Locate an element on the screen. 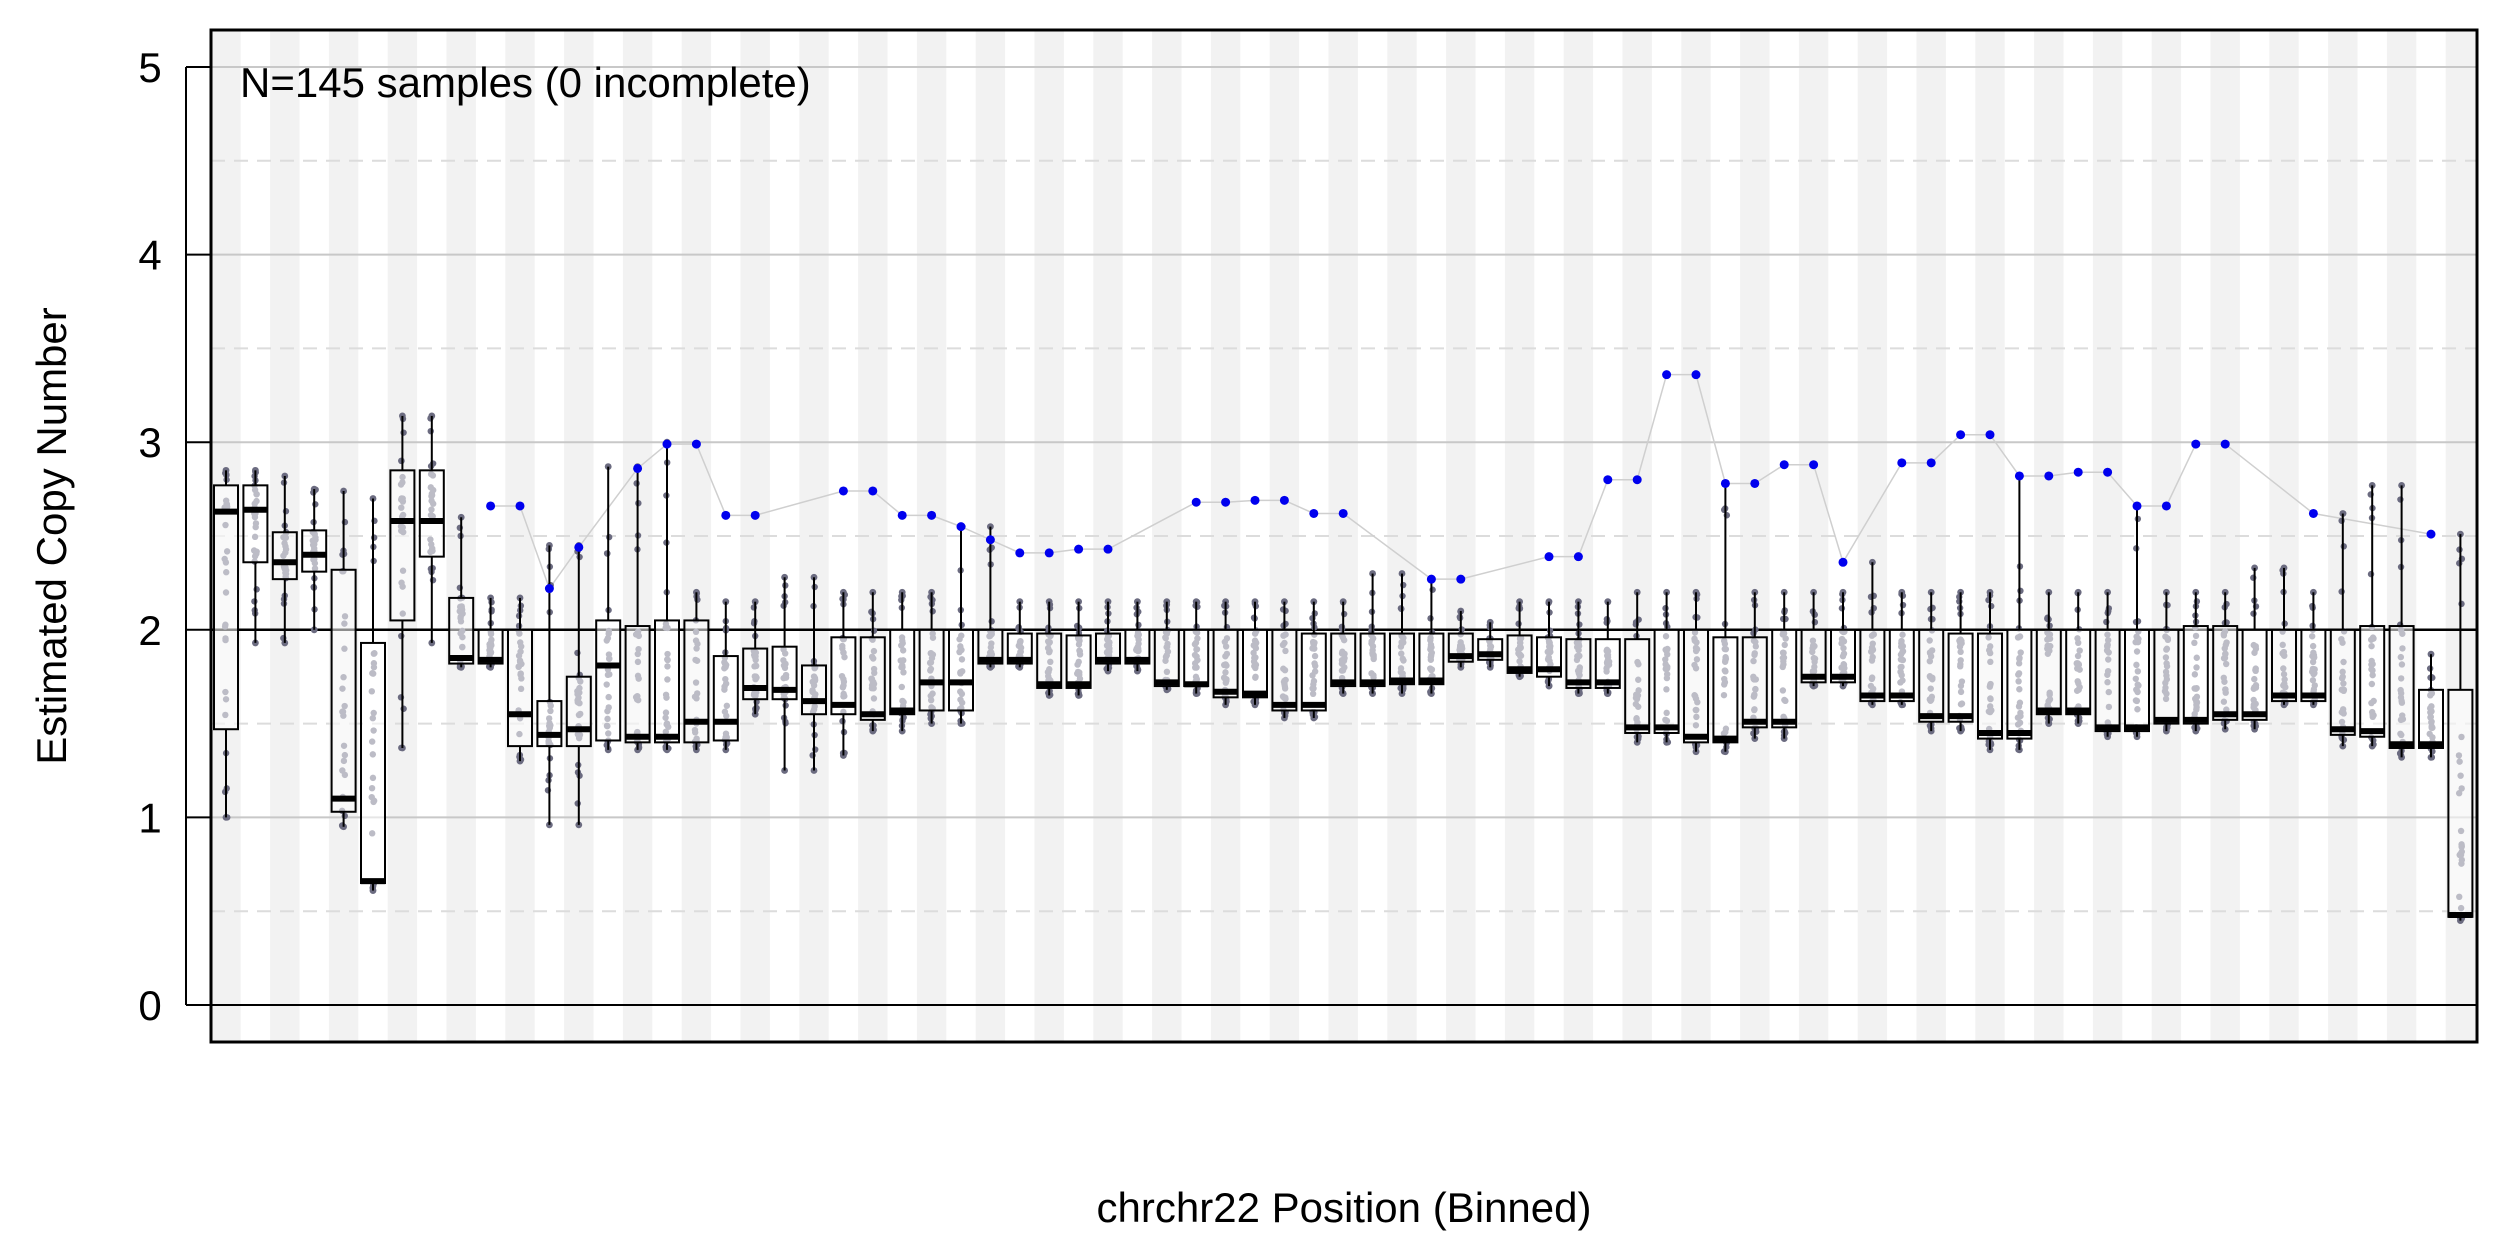  trace-line is located at coordinates (1461, 482).